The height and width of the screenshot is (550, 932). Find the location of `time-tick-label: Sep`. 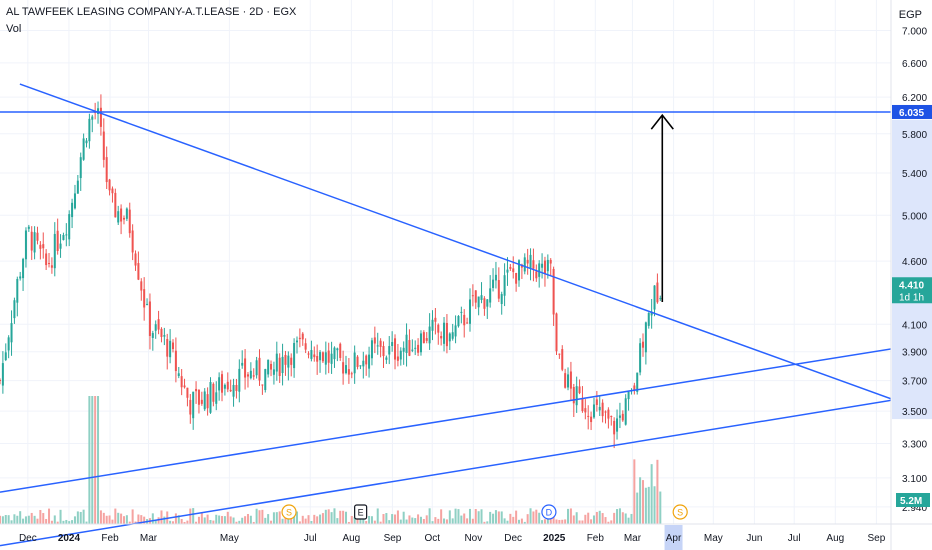

time-tick-label: Sep is located at coordinates (393, 538).